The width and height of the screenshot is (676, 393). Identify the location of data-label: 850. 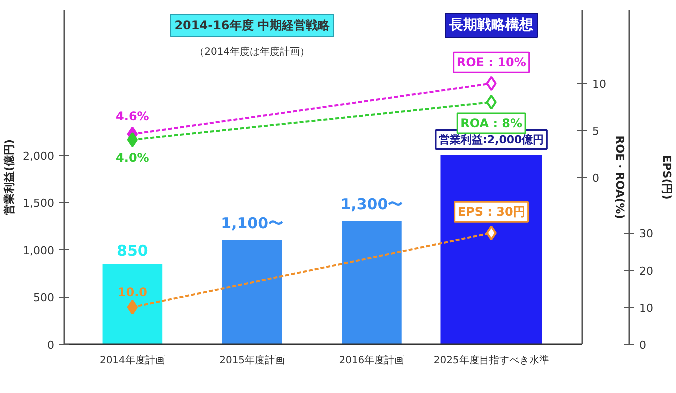
(132, 251).